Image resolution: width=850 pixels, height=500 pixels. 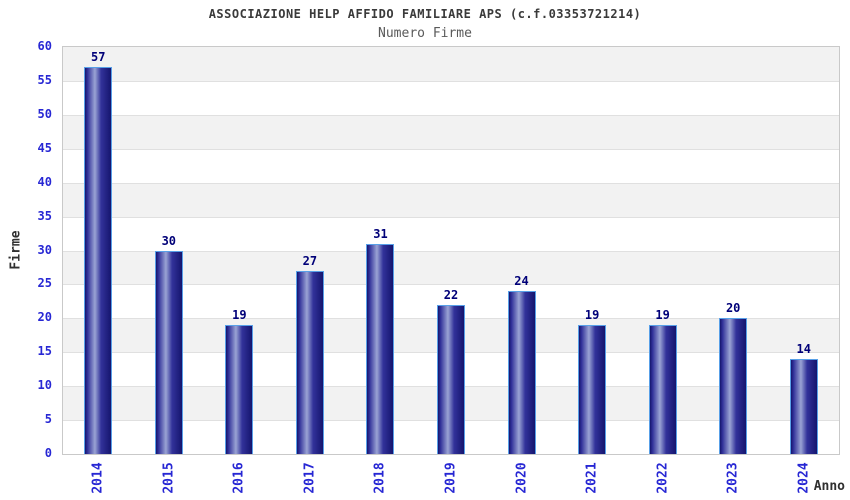 What do you see at coordinates (239, 478) in the screenshot?
I see `x-tick-label: 2016` at bounding box center [239, 478].